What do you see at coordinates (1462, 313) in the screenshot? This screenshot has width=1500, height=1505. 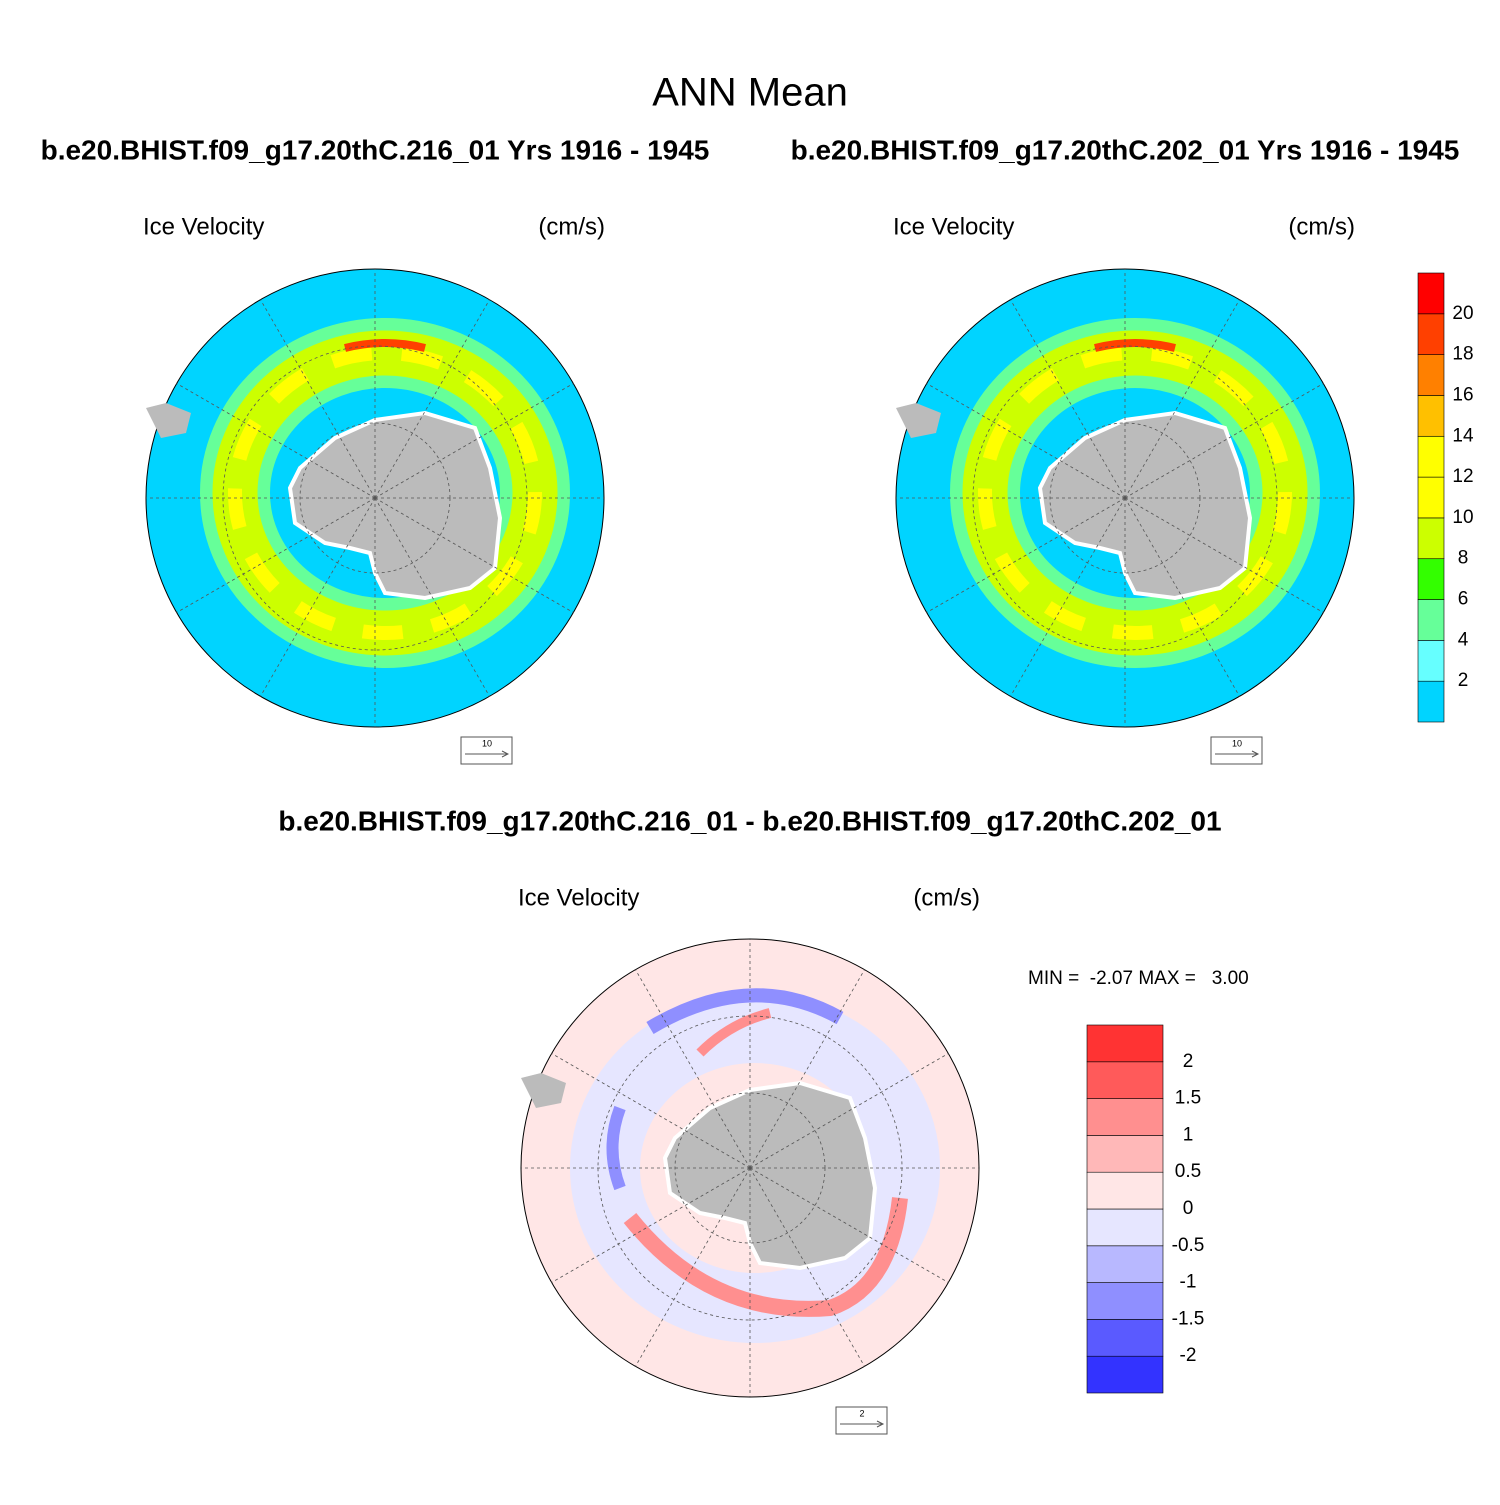 I see `colorbar-label: 20` at bounding box center [1462, 313].